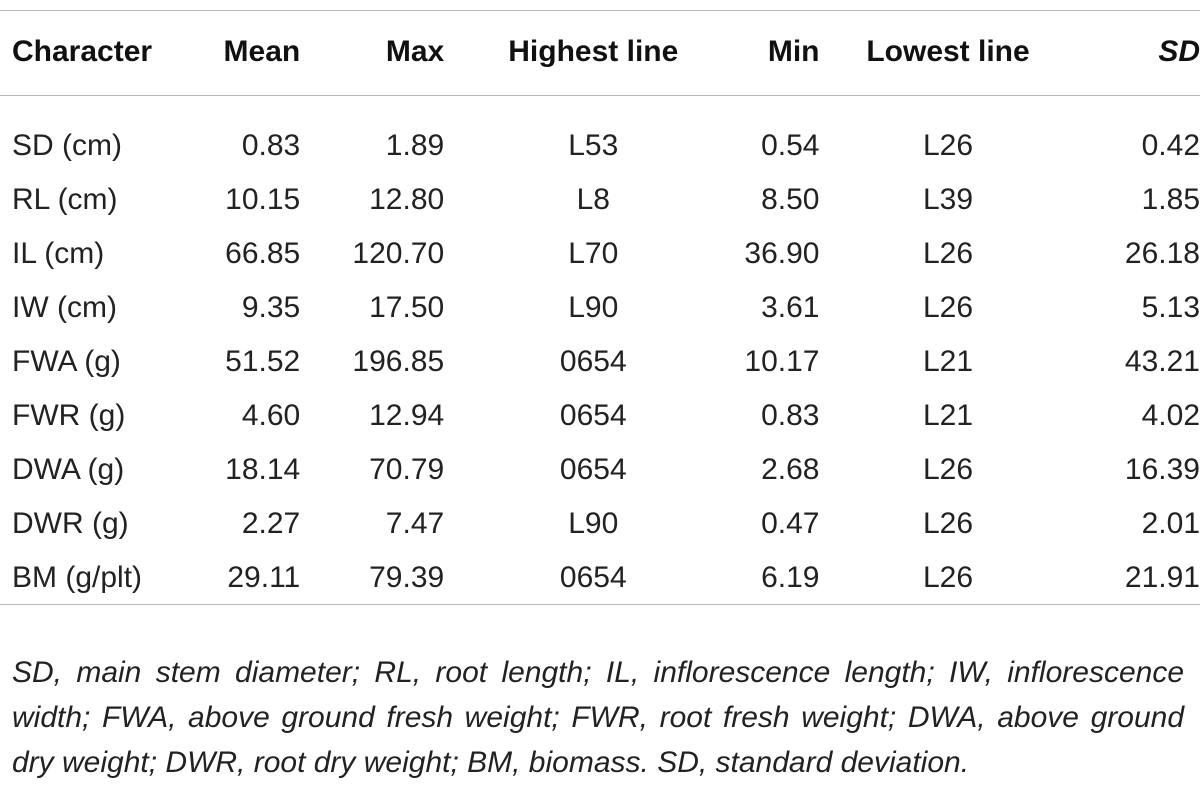 The image size is (1200, 785). I want to click on cell-character: IW (cm), so click(64, 307).